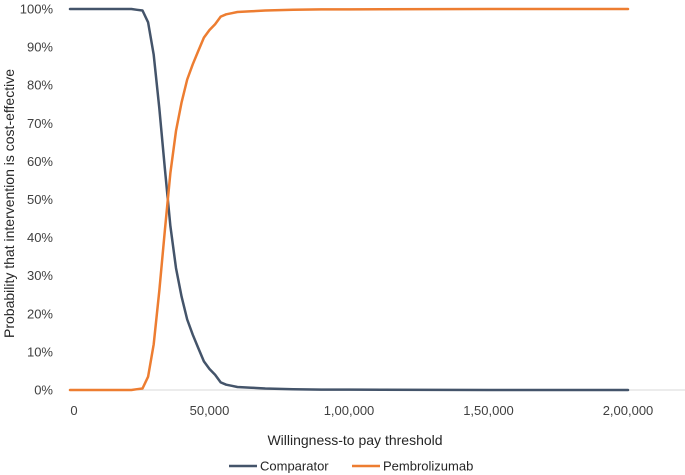 Image resolution: width=685 pixels, height=475 pixels. I want to click on legend: Comparator Pembrolizumab, so click(351, 466).